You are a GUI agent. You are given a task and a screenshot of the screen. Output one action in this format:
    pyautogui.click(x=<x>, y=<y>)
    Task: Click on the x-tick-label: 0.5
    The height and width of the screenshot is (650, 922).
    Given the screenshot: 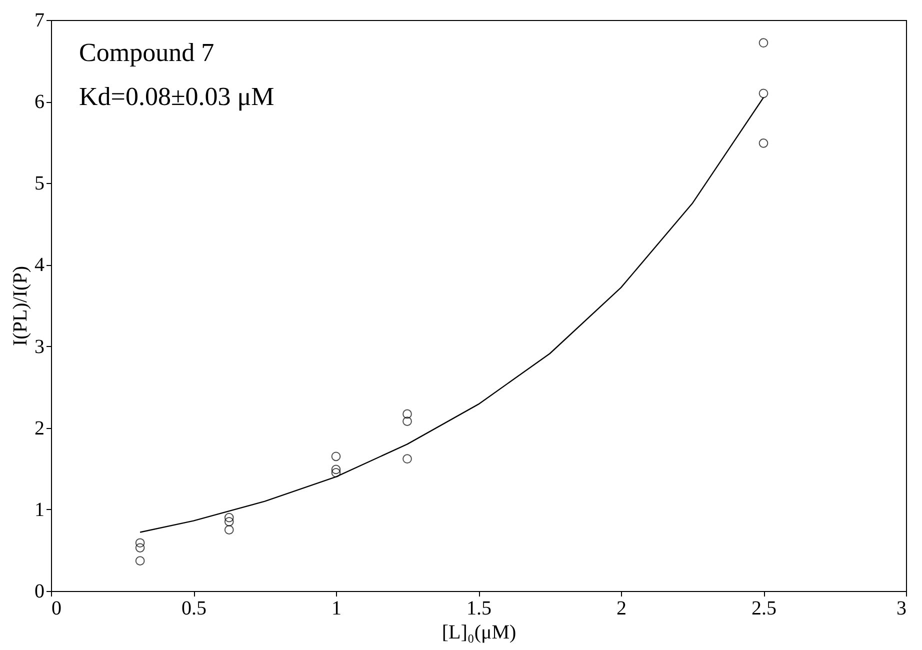 What is the action you would take?
    pyautogui.click(x=194, y=609)
    